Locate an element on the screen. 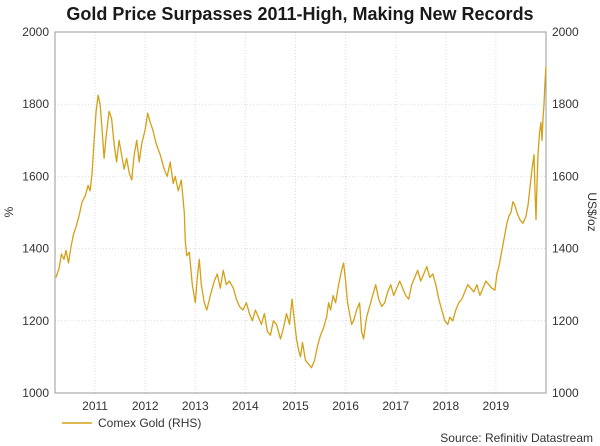 This screenshot has width=600, height=446. x-tick-2017: 2017 is located at coordinates (395, 406).